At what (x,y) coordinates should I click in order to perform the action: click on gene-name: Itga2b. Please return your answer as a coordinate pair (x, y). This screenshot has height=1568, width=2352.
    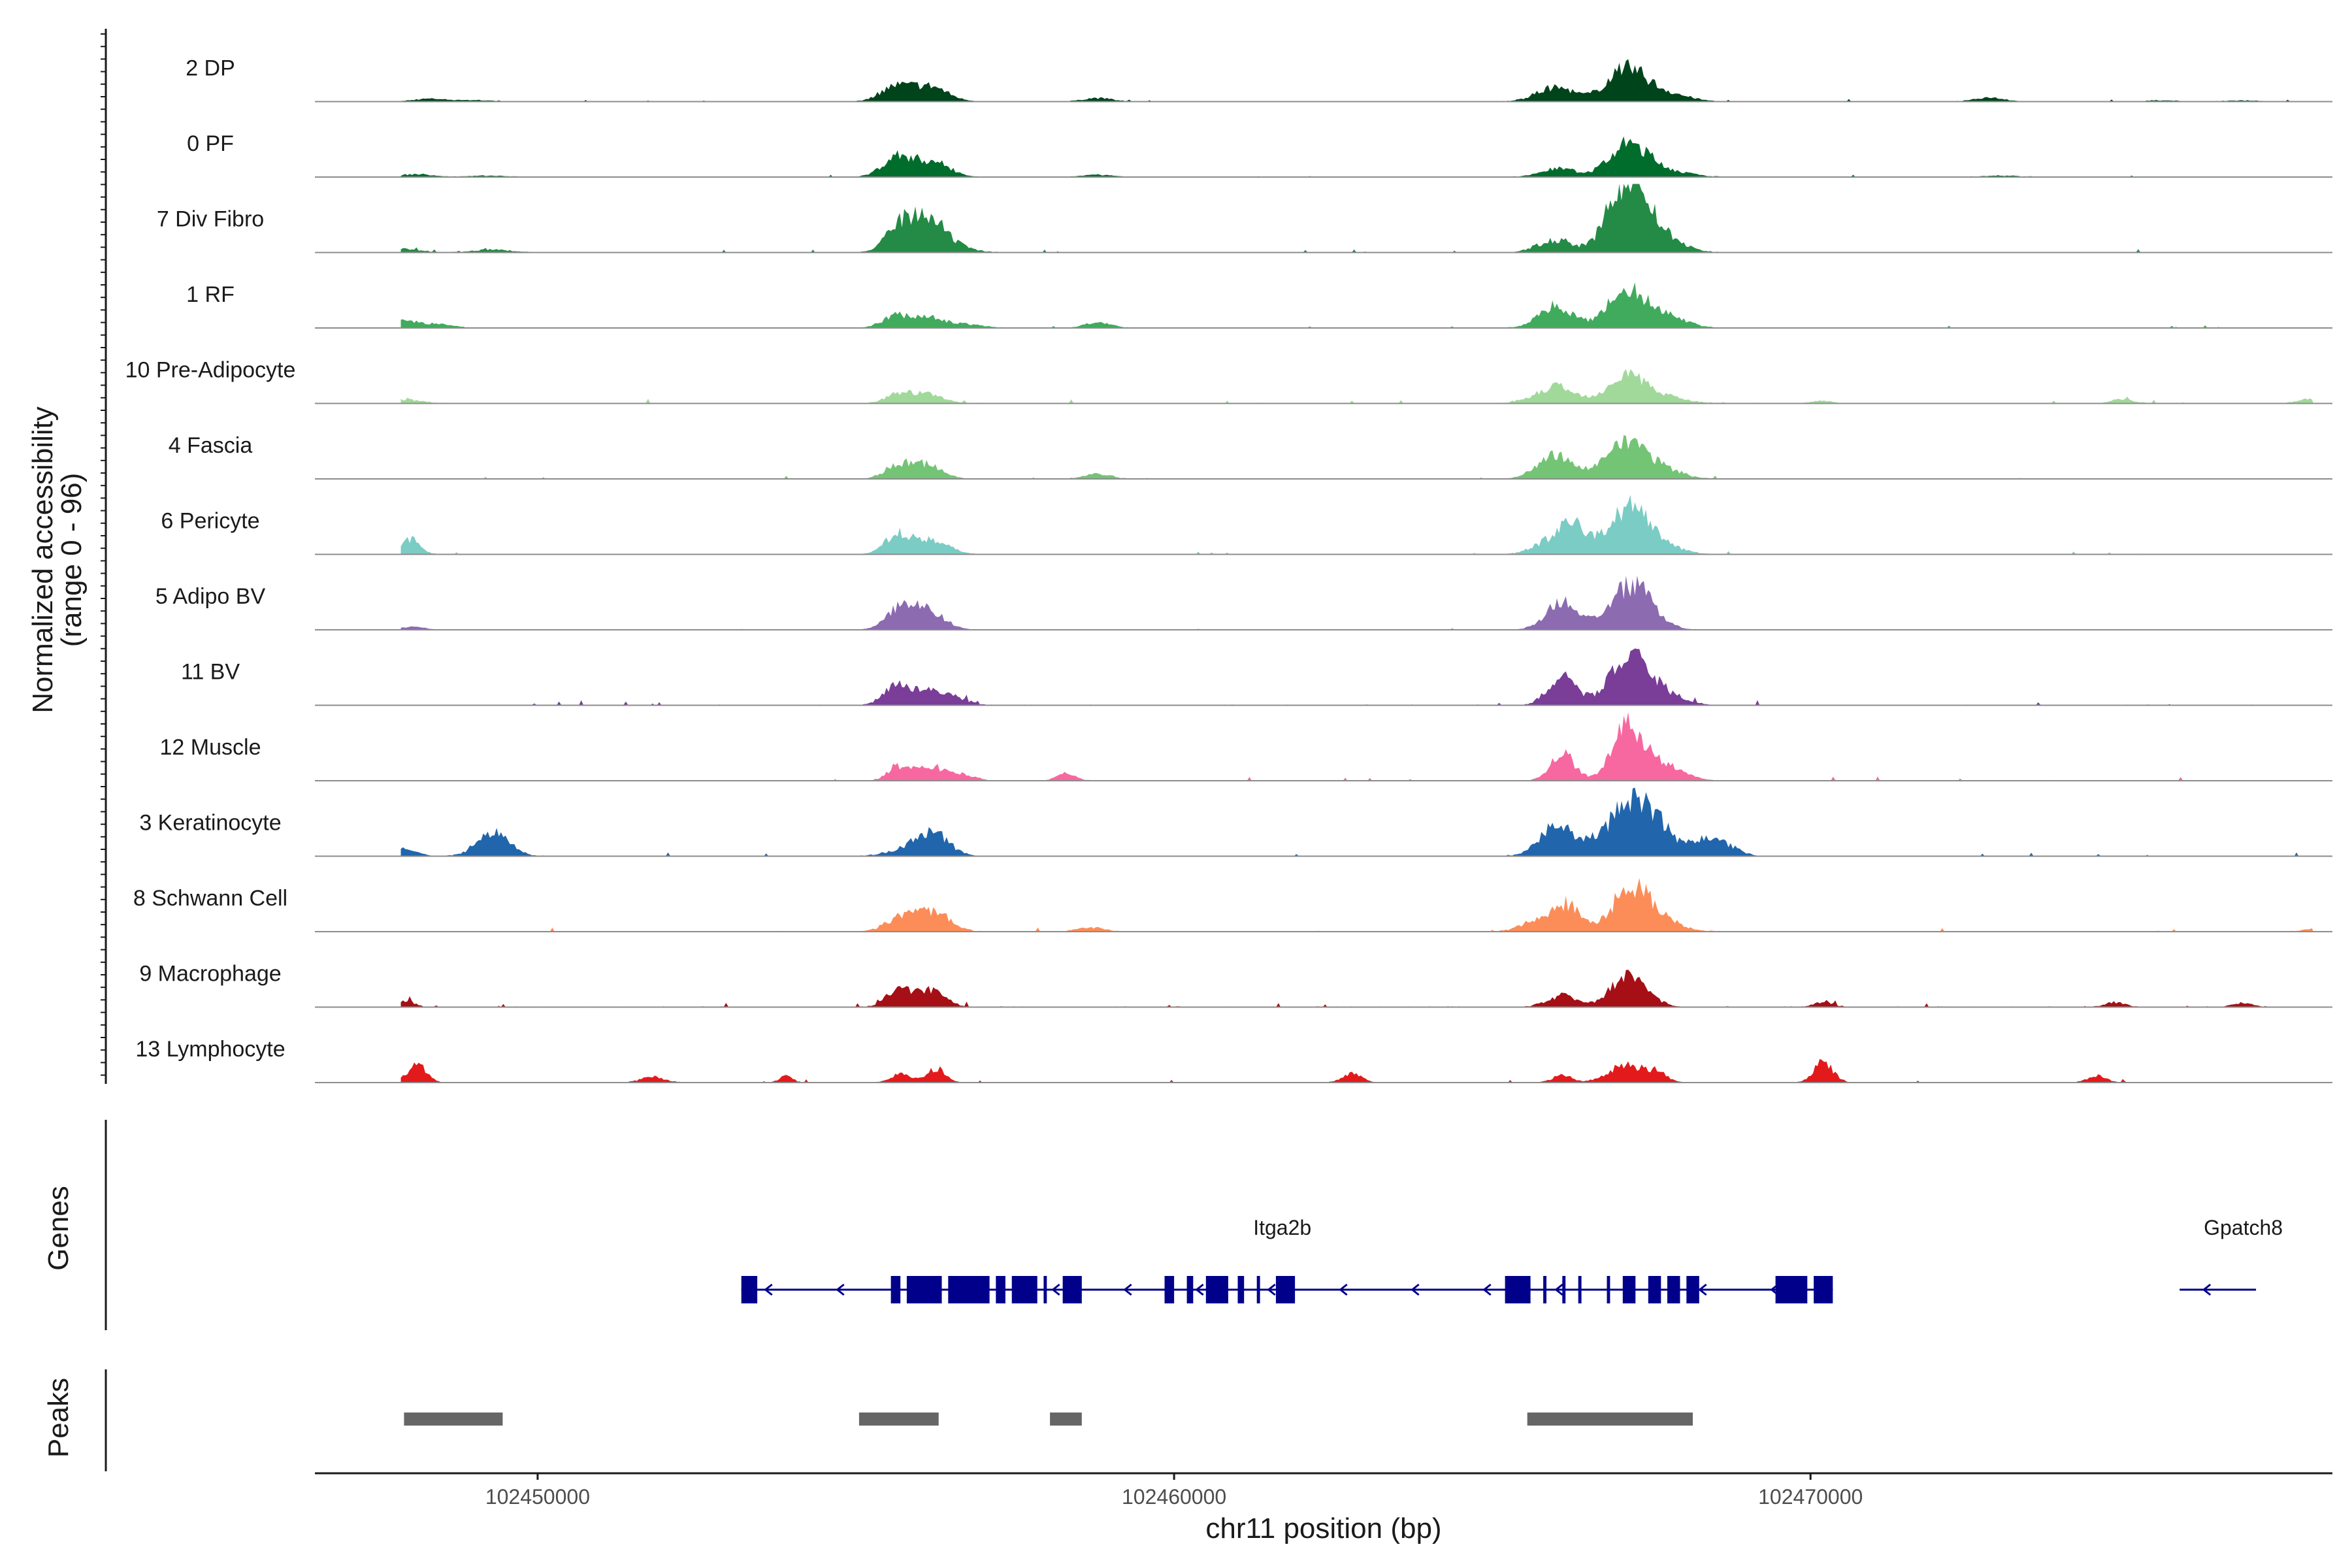
    Looking at the image, I should click on (1282, 1227).